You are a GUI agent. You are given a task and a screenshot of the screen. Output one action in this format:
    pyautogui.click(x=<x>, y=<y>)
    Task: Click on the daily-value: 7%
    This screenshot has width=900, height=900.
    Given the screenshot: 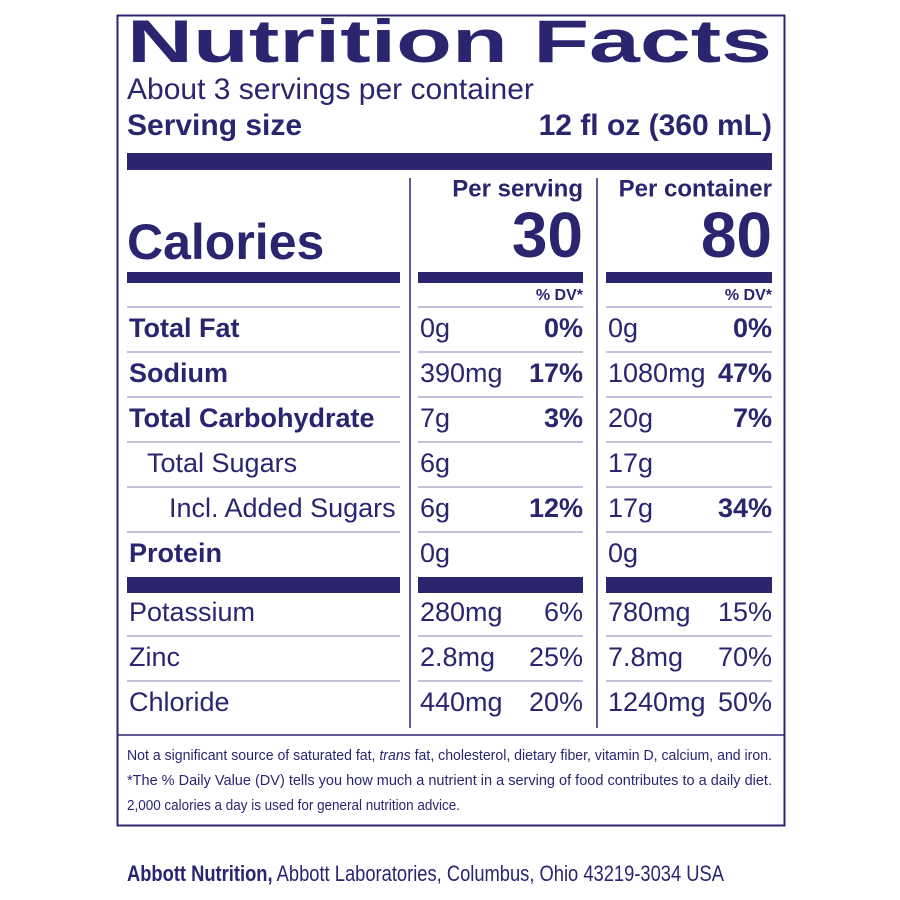 What is the action you would take?
    pyautogui.click(x=752, y=418)
    